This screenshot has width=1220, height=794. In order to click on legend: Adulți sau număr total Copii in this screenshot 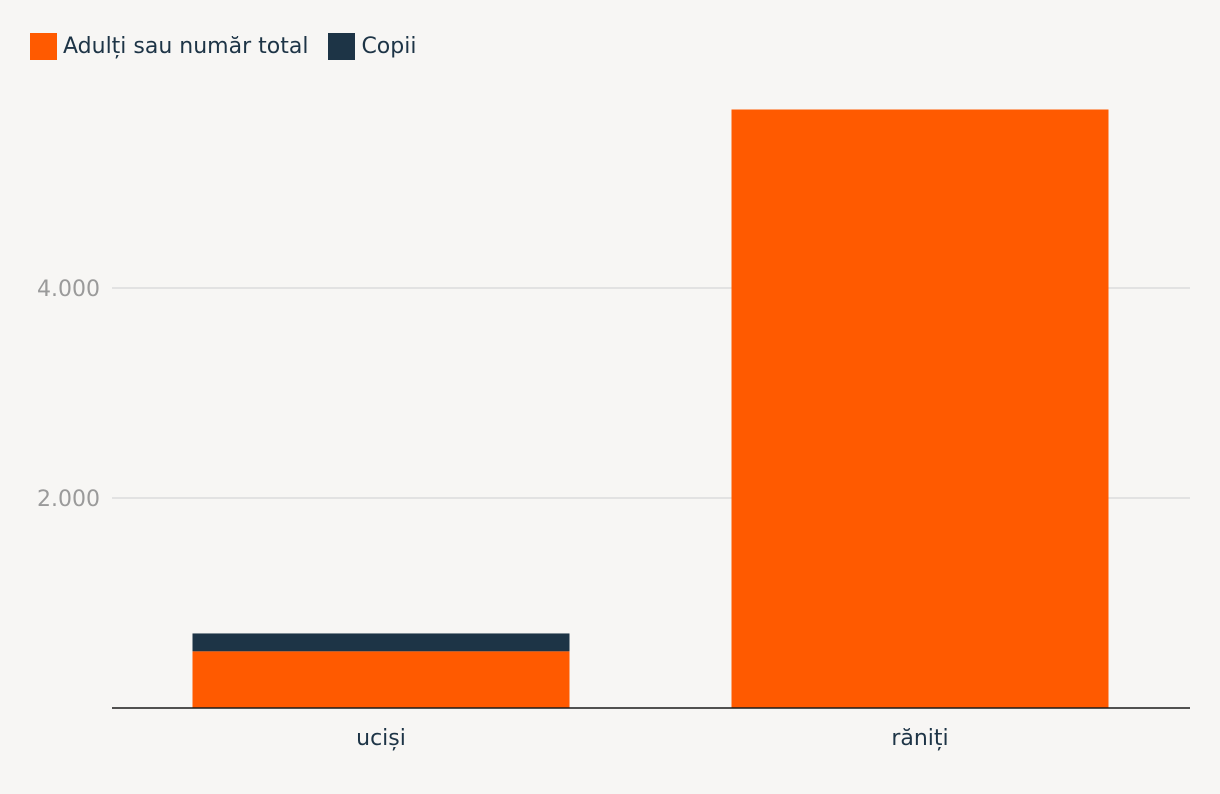, I will do `click(233, 46)`.